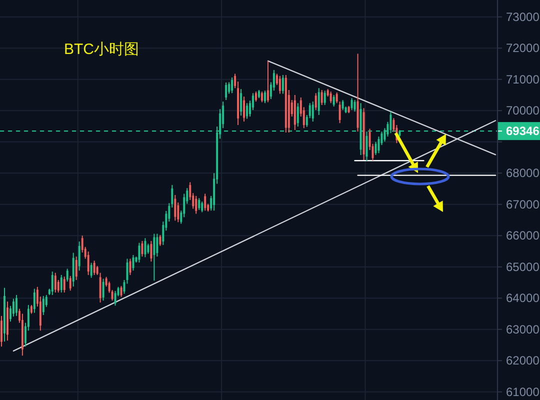 The height and width of the screenshot is (400, 540). Describe the element at coordinates (523, 48) in the screenshot. I see `y-tick-label: 72000` at that location.